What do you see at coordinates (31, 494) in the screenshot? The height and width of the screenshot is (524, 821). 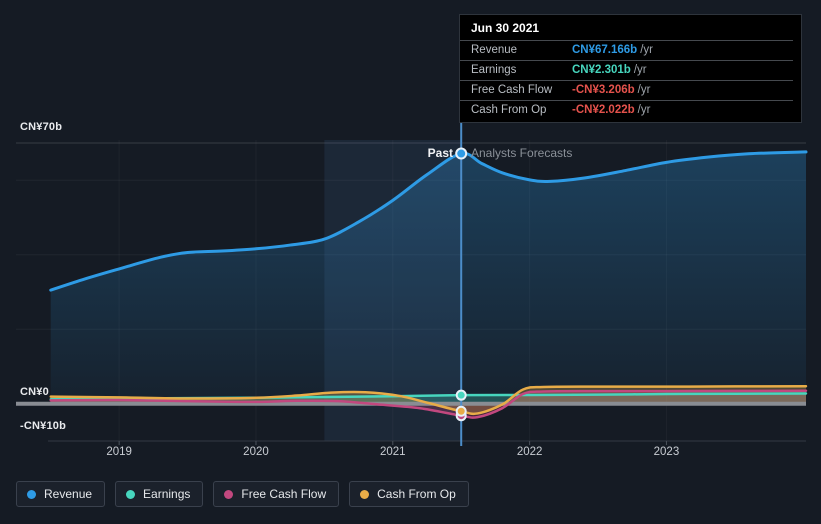 I see `revenue-series-dot-icon` at bounding box center [31, 494].